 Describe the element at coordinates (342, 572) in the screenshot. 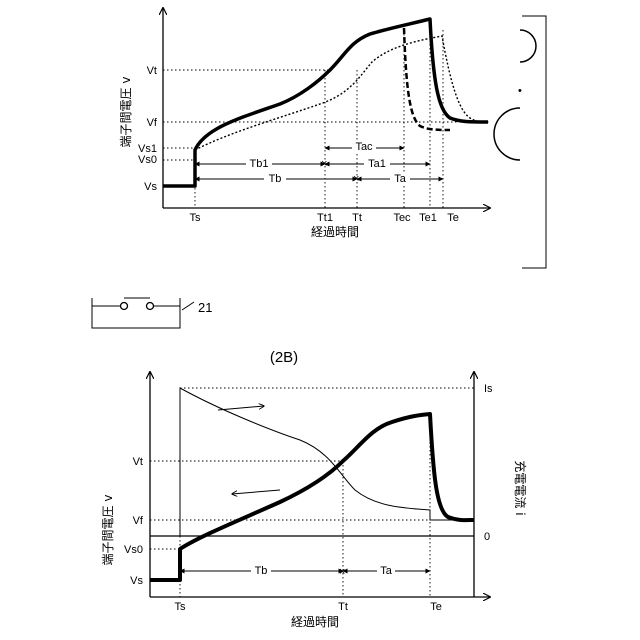

I see `bottom-x-mark: ×` at that location.